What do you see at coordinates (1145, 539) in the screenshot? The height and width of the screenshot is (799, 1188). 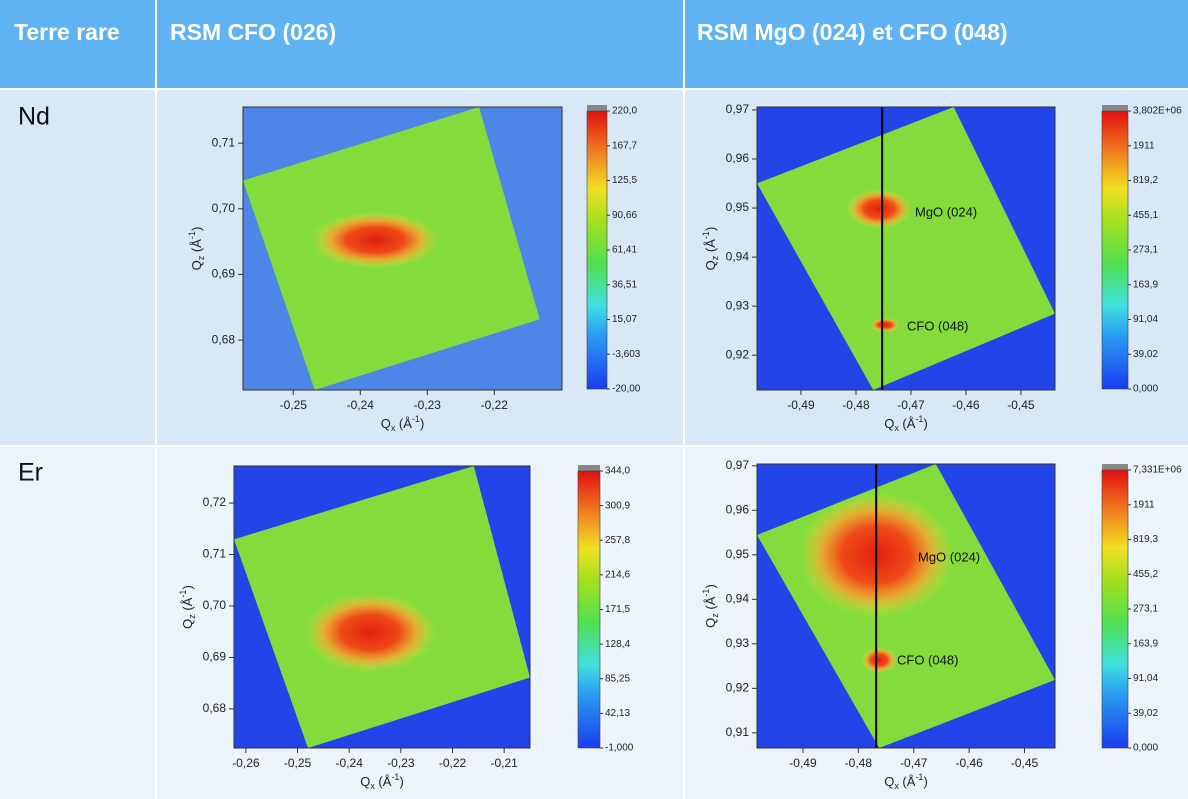 I see `colorbar-label: 819,3` at bounding box center [1145, 539].